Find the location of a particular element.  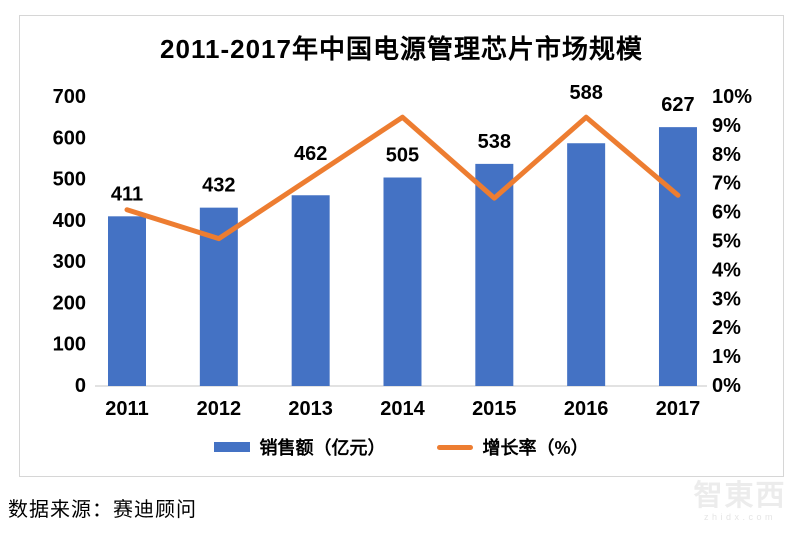

watermark: 智東西 zhidx.com is located at coordinates (740, 501).